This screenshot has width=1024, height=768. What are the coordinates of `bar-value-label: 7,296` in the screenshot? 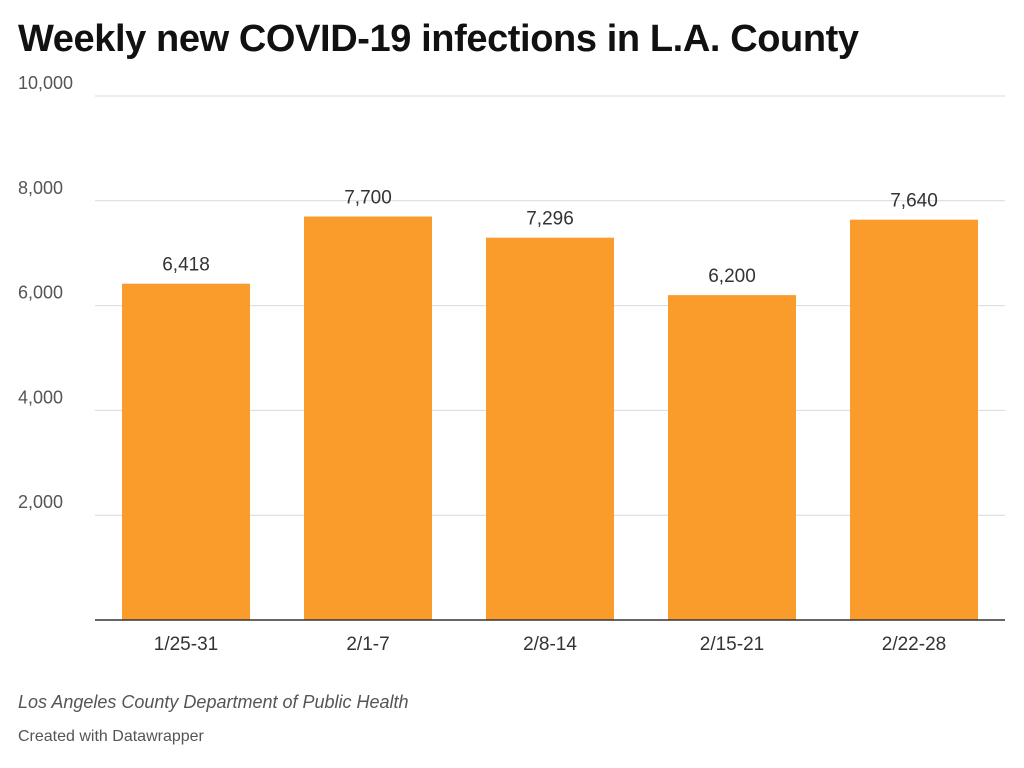 It's located at (550, 219).